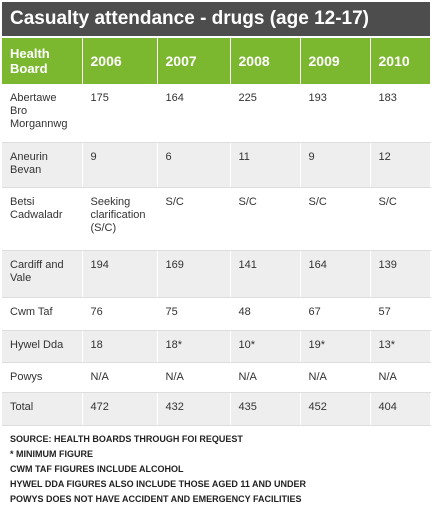  Describe the element at coordinates (335, 314) in the screenshot. I see `table-cell: 67` at that location.